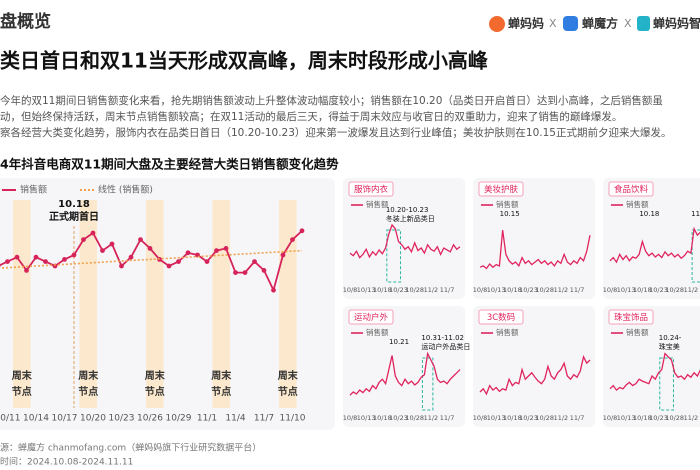 This screenshot has height=470, width=700. What do you see at coordinates (10, 419) in the screenshot?
I see `x-tick-label: 10/11` at bounding box center [10, 419].